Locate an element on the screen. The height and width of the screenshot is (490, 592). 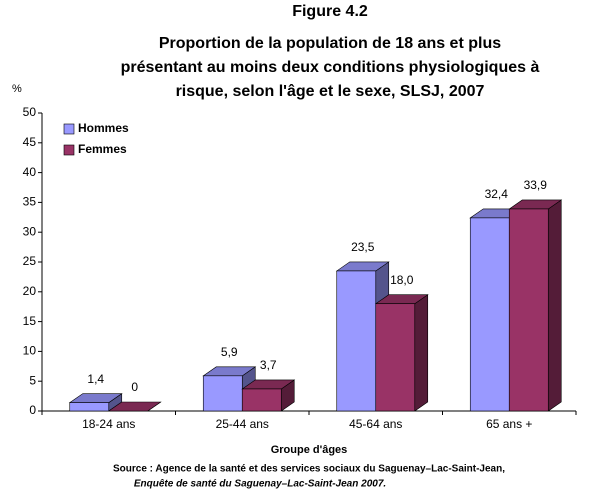
data-label: 23,5 is located at coordinates (363, 247).